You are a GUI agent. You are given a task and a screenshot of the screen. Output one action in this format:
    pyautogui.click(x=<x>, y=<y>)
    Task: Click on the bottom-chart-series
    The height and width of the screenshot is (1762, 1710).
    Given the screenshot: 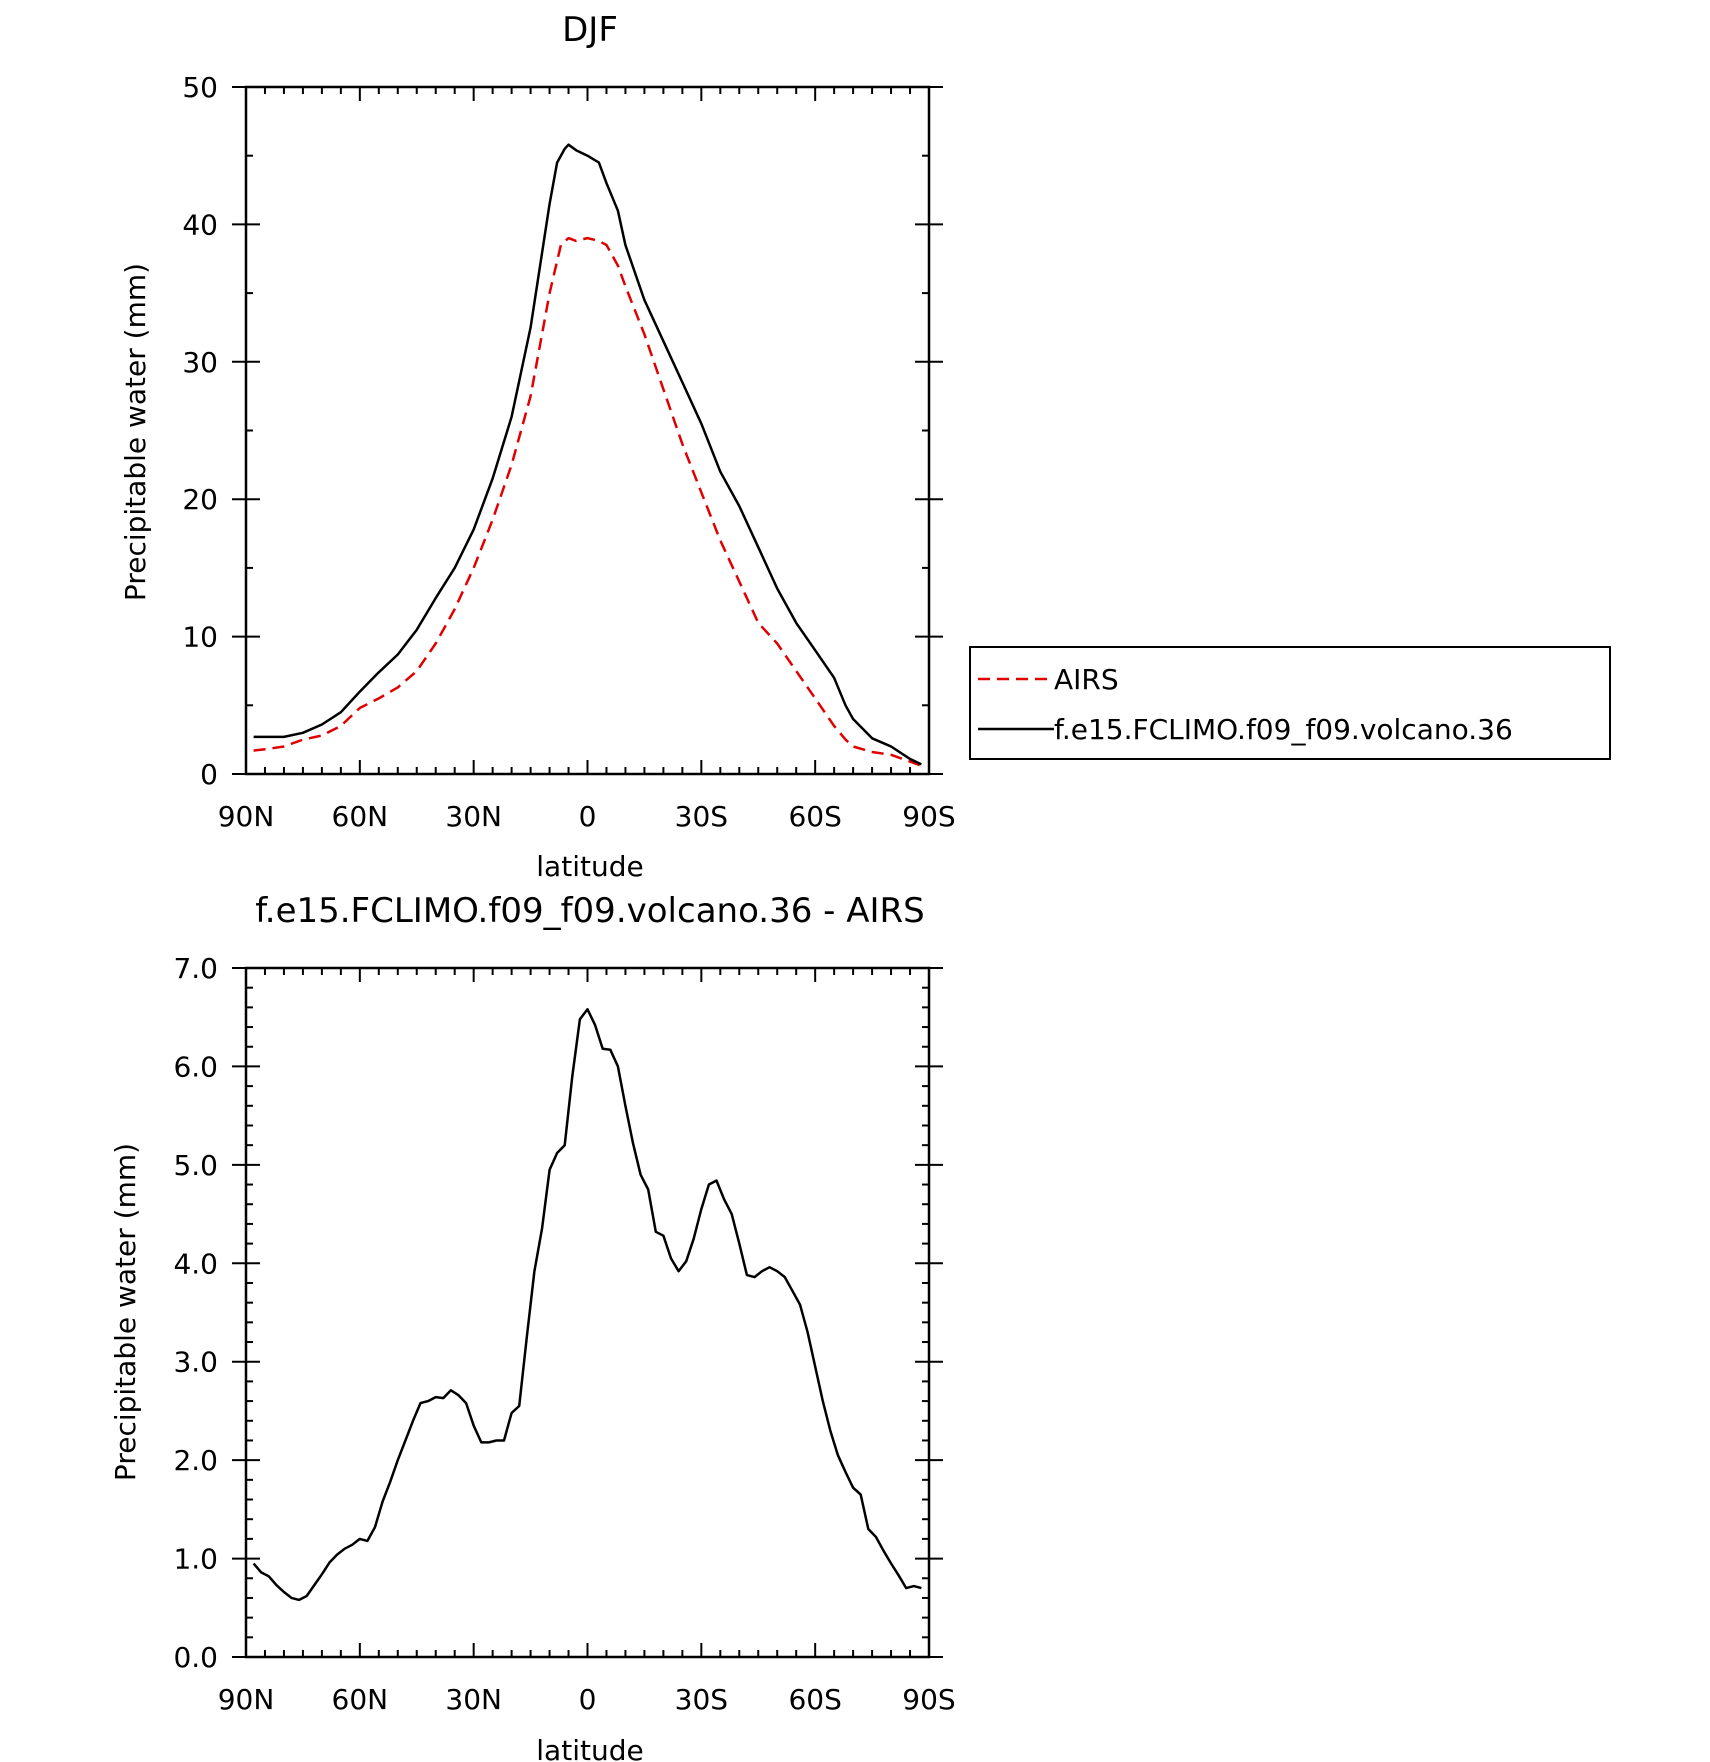 What is the action you would take?
    pyautogui.click(x=587, y=1305)
    